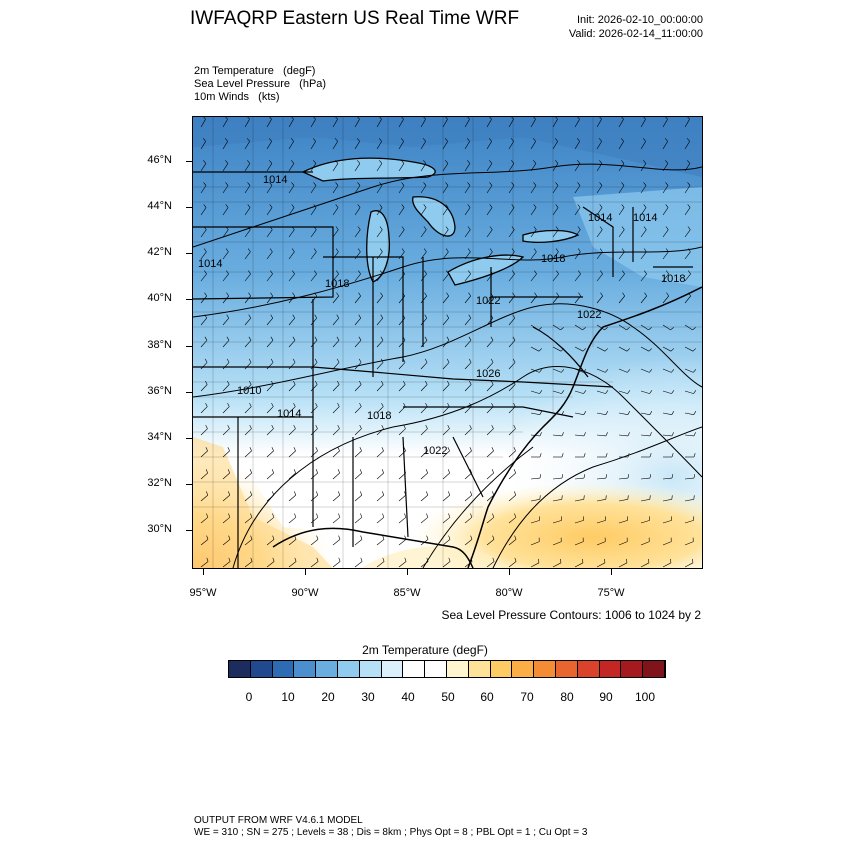  Describe the element at coordinates (159, 437) in the screenshot. I see `lat-label: 34°N` at that location.